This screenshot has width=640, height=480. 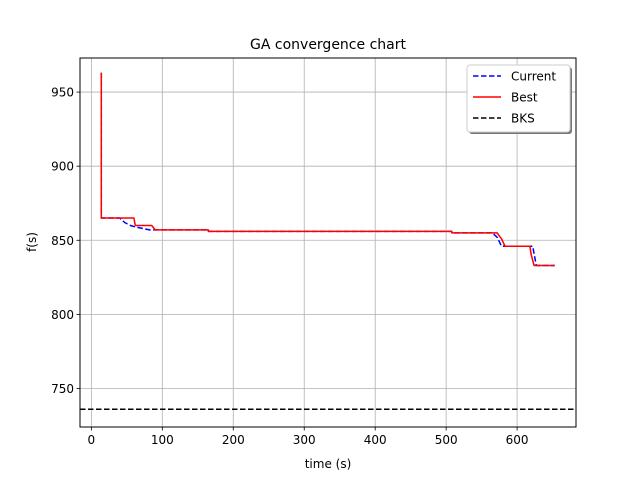 I want to click on x-tick-label: 100, so click(x=162, y=440).